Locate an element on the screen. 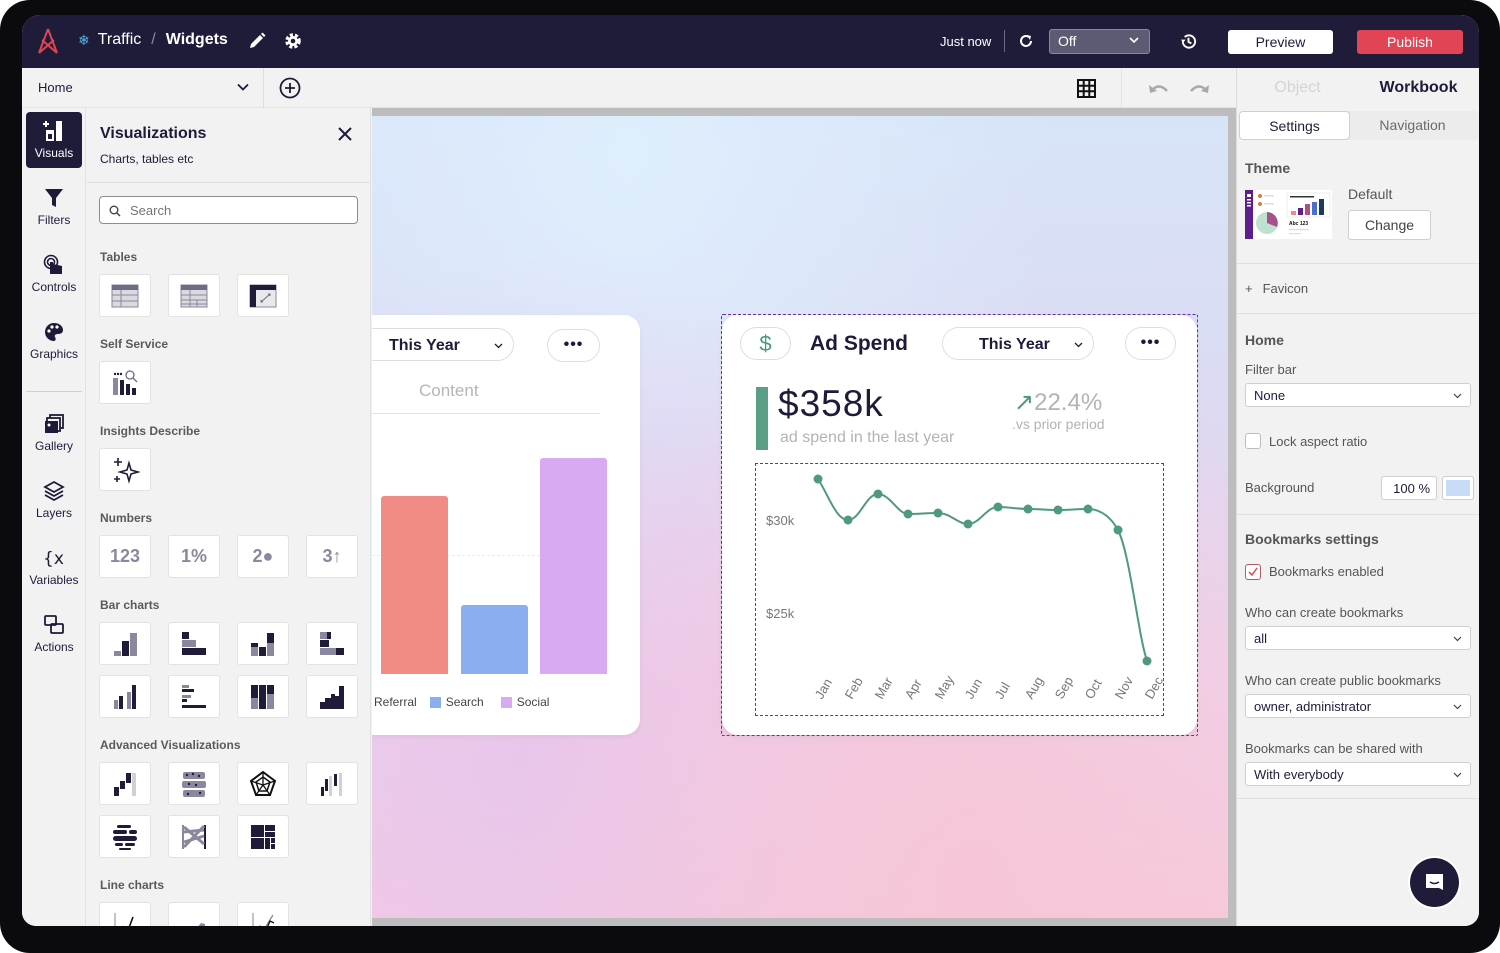 Image resolution: width=1500 pixels, height=953 pixels. page-selector: Home is located at coordinates (143, 88).